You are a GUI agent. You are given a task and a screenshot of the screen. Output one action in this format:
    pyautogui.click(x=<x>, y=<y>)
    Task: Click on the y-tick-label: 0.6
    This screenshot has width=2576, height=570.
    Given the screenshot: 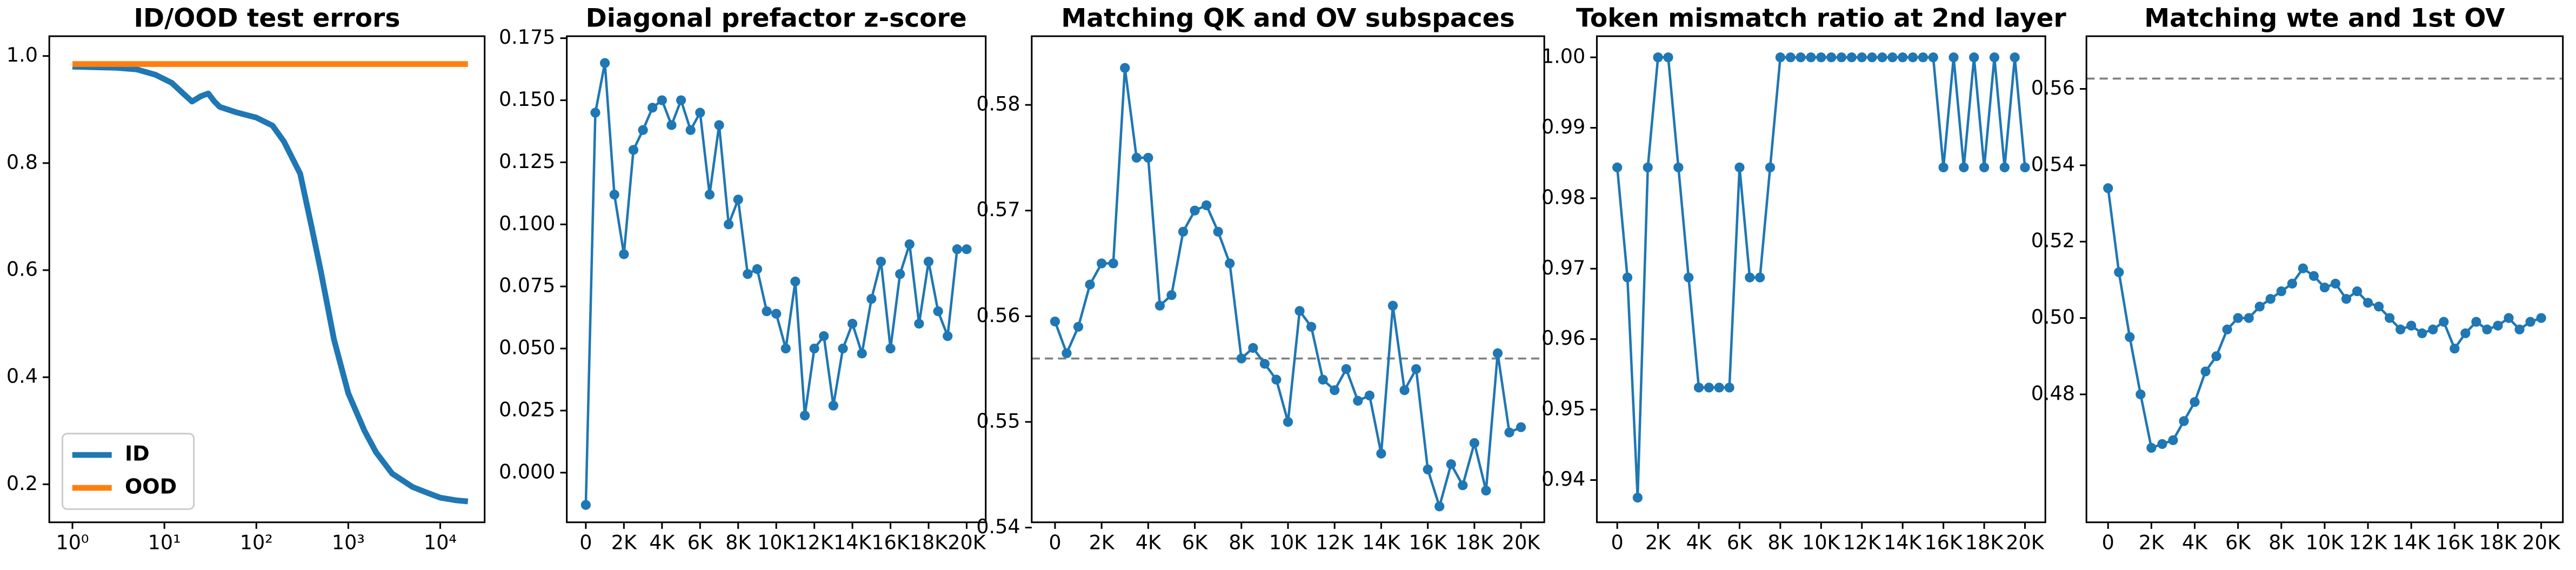 What is the action you would take?
    pyautogui.click(x=22, y=269)
    